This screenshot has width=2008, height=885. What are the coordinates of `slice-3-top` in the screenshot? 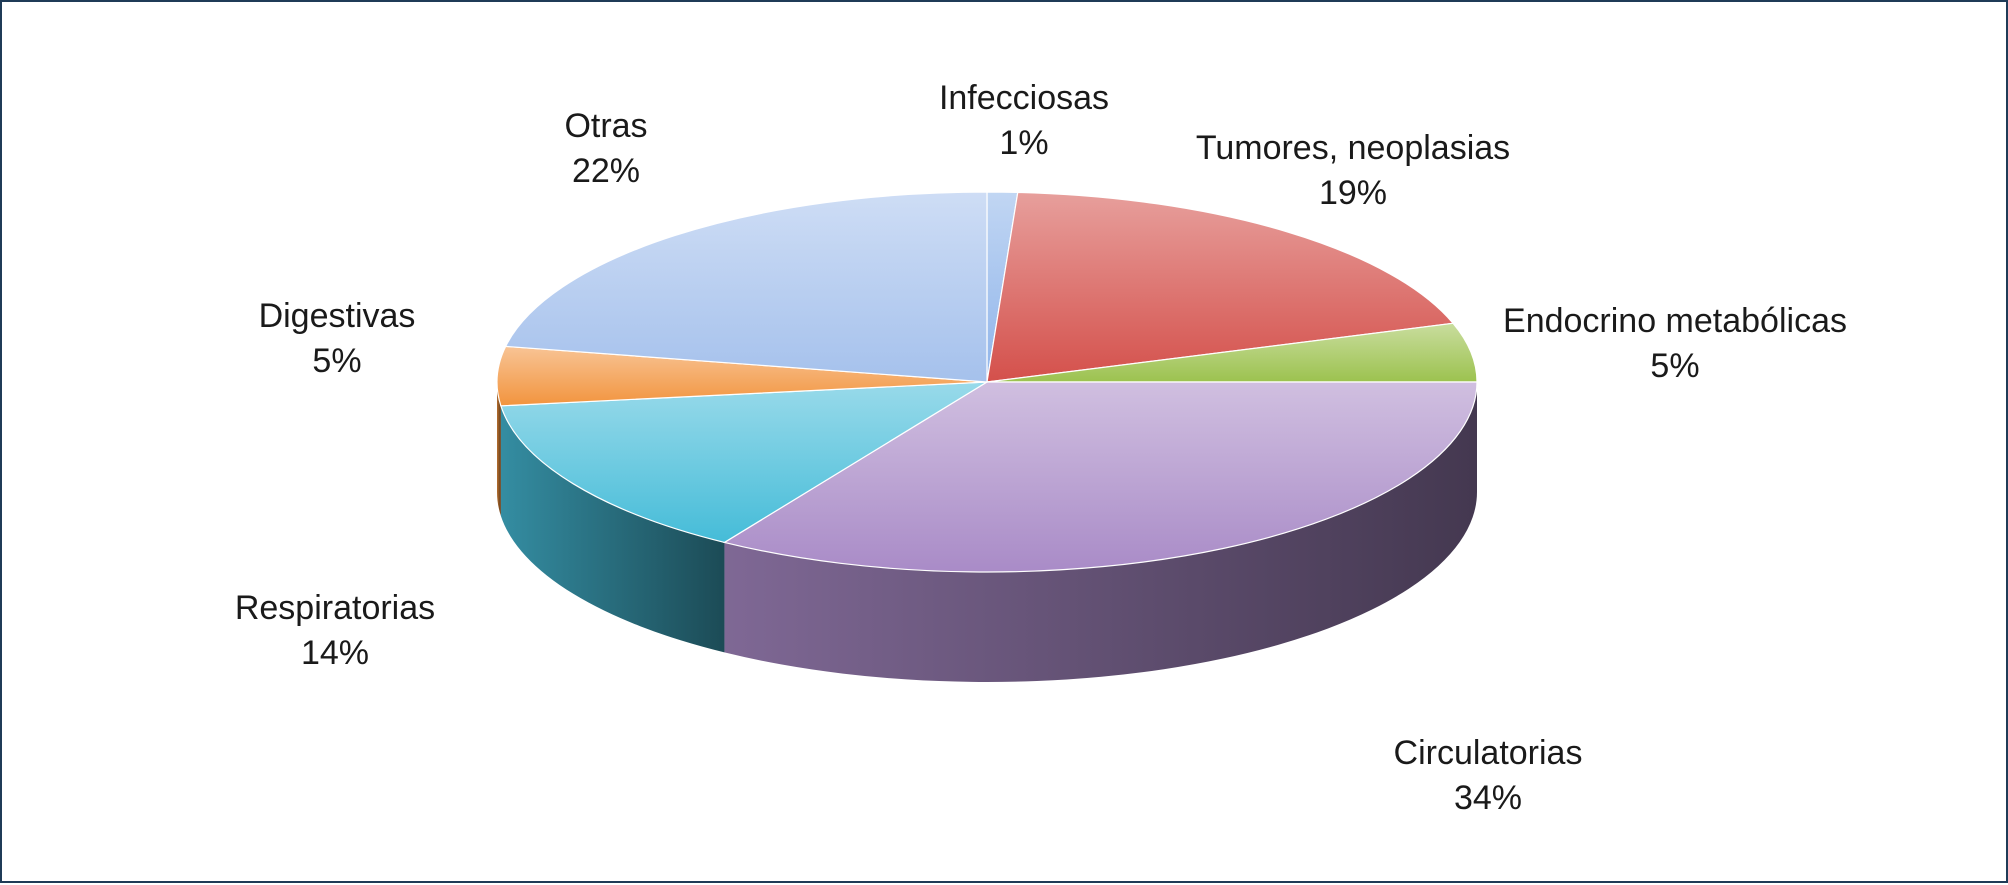 It's located at (1232, 352).